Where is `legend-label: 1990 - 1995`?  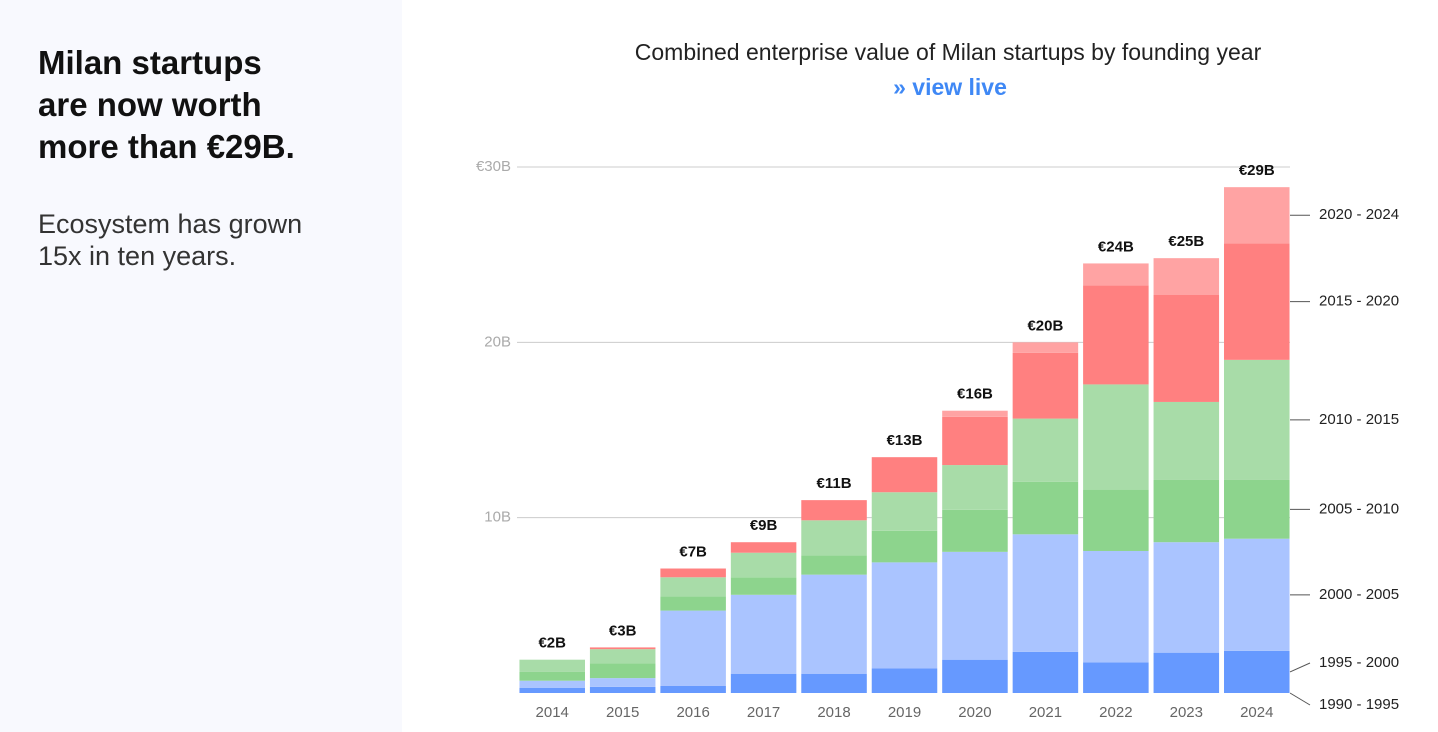
legend-label: 1990 - 1995 is located at coordinates (1359, 704).